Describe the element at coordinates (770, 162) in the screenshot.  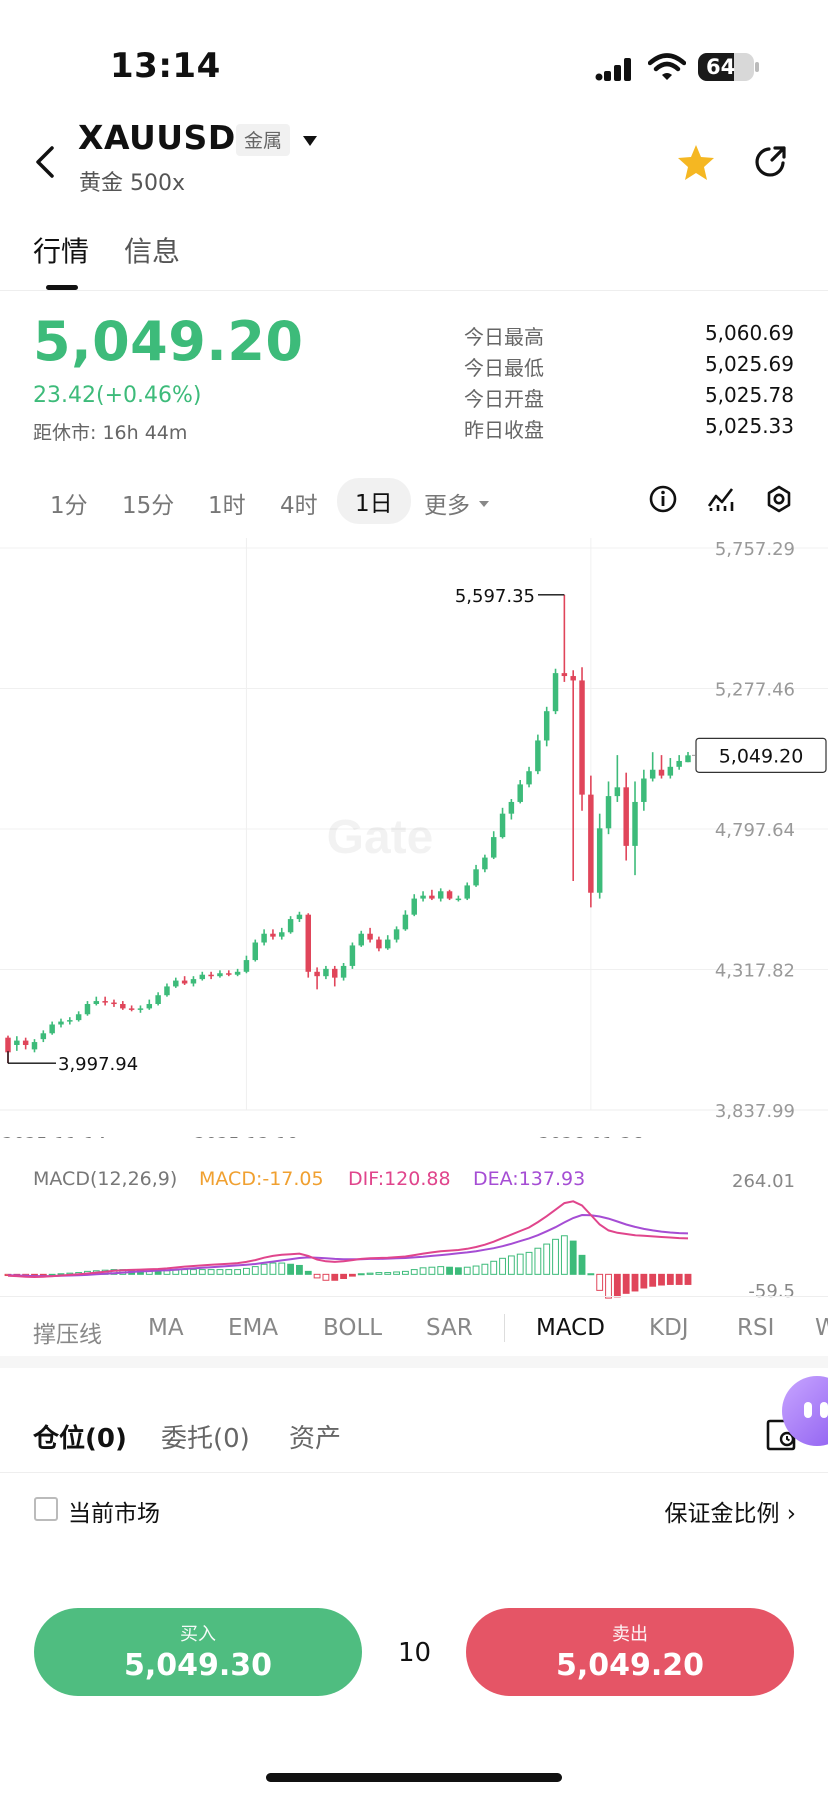
I see `share-icon` at that location.